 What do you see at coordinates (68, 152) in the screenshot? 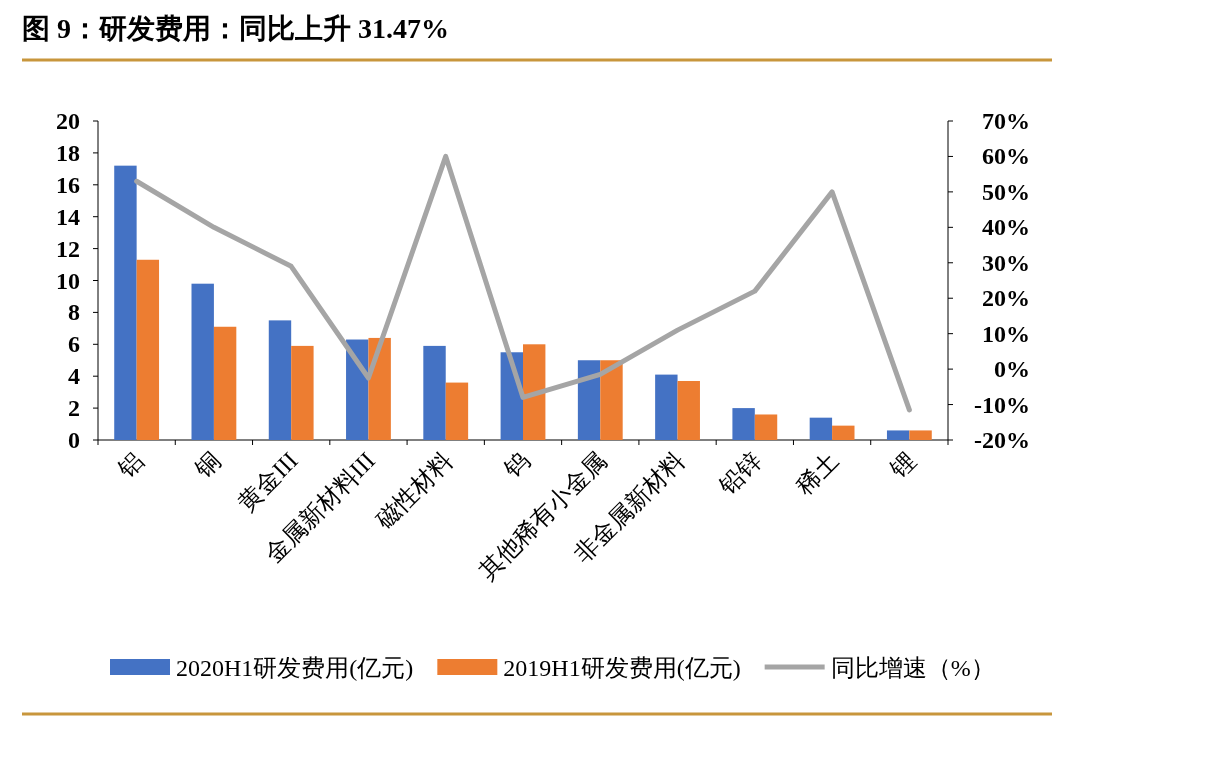
I see `y-tick-label: 18` at bounding box center [68, 152].